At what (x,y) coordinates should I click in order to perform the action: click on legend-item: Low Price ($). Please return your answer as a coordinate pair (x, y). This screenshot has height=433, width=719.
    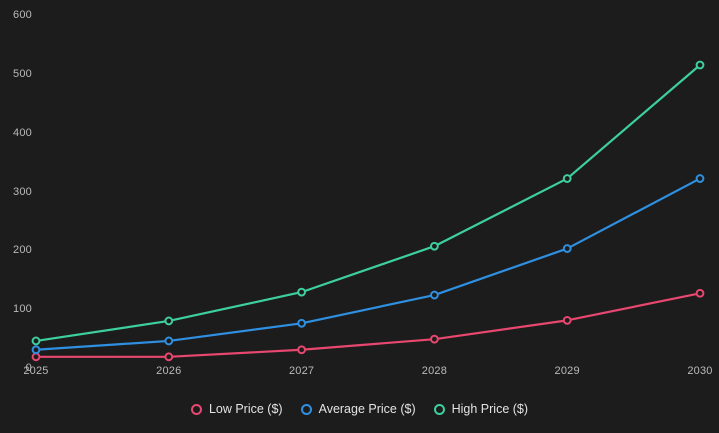
    Looking at the image, I should click on (236, 409).